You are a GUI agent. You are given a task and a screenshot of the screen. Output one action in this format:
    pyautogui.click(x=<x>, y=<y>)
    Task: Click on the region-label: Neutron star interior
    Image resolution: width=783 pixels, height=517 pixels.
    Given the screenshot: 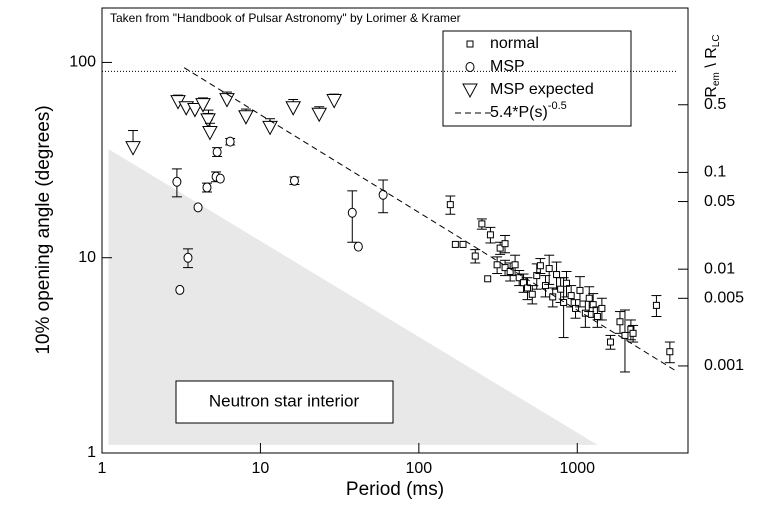 What is the action you would take?
    pyautogui.click(x=284, y=400)
    